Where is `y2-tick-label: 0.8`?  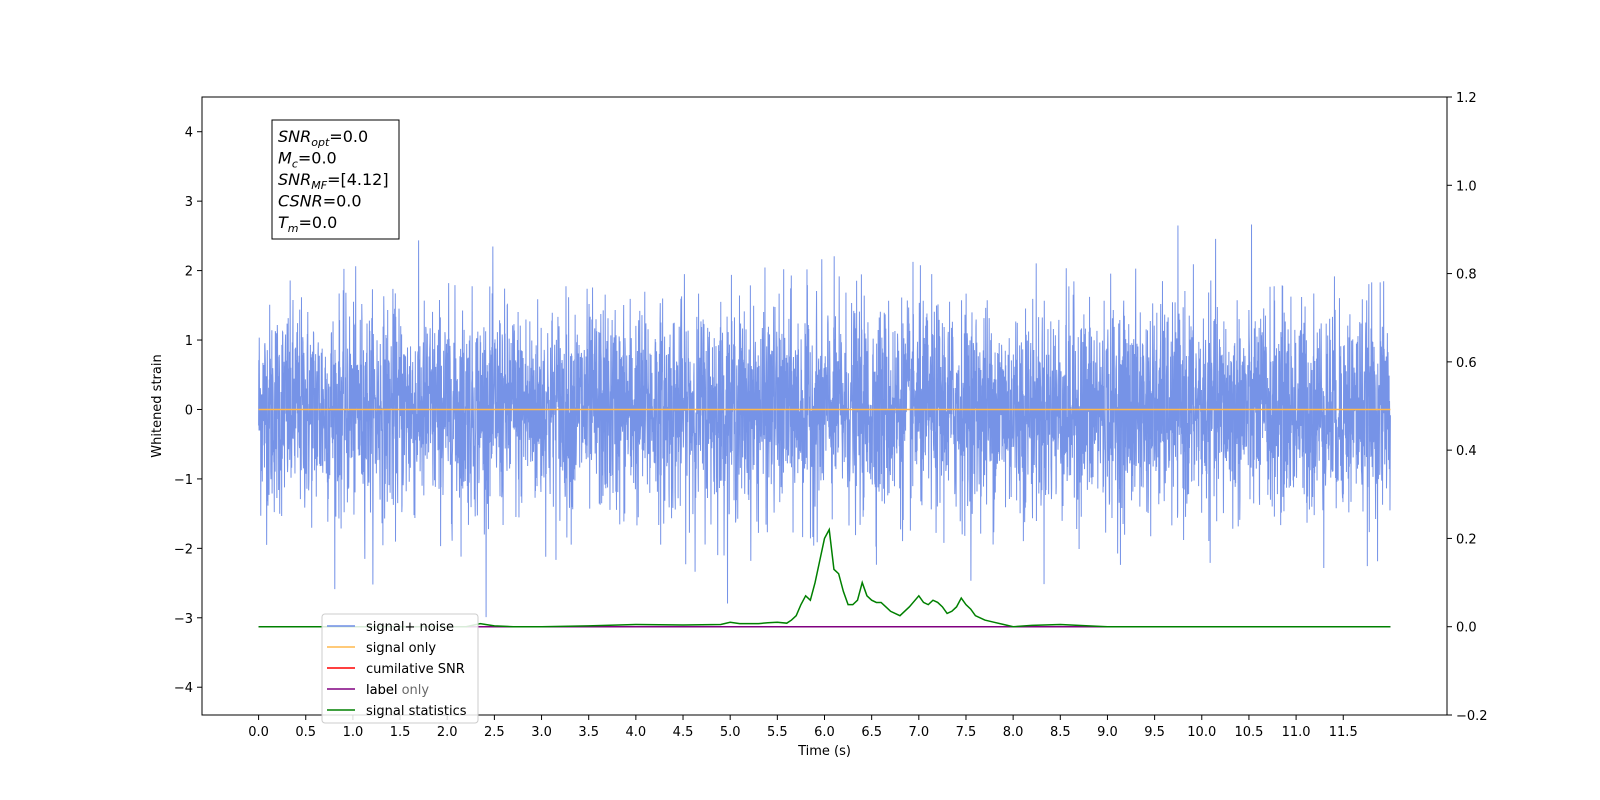 y2-tick-label: 0.8 is located at coordinates (1466, 275).